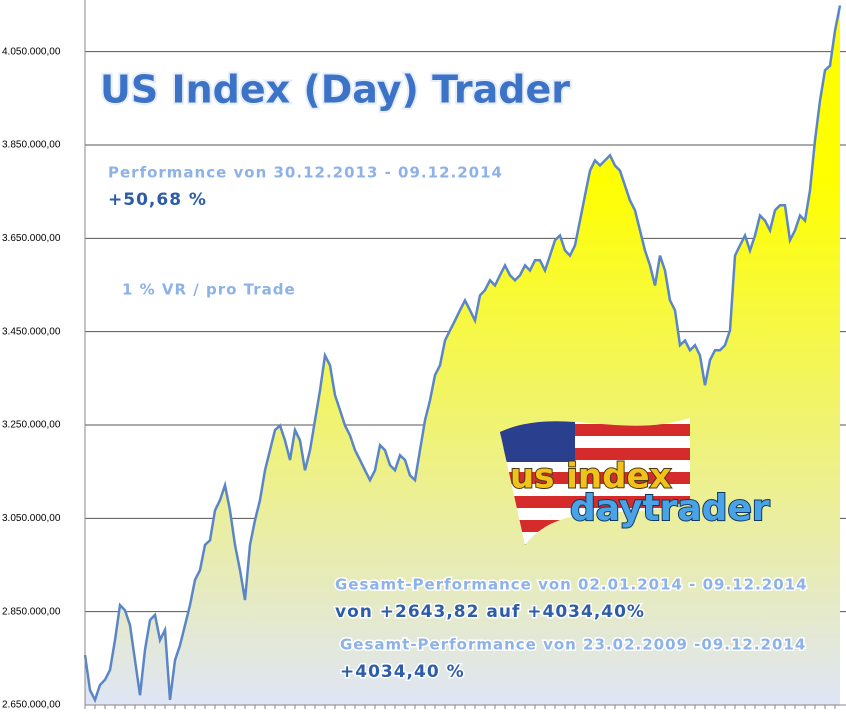 The height and width of the screenshot is (714, 846). What do you see at coordinates (31, 425) in the screenshot?
I see `y-tick-label: 3.250.000,00` at bounding box center [31, 425].